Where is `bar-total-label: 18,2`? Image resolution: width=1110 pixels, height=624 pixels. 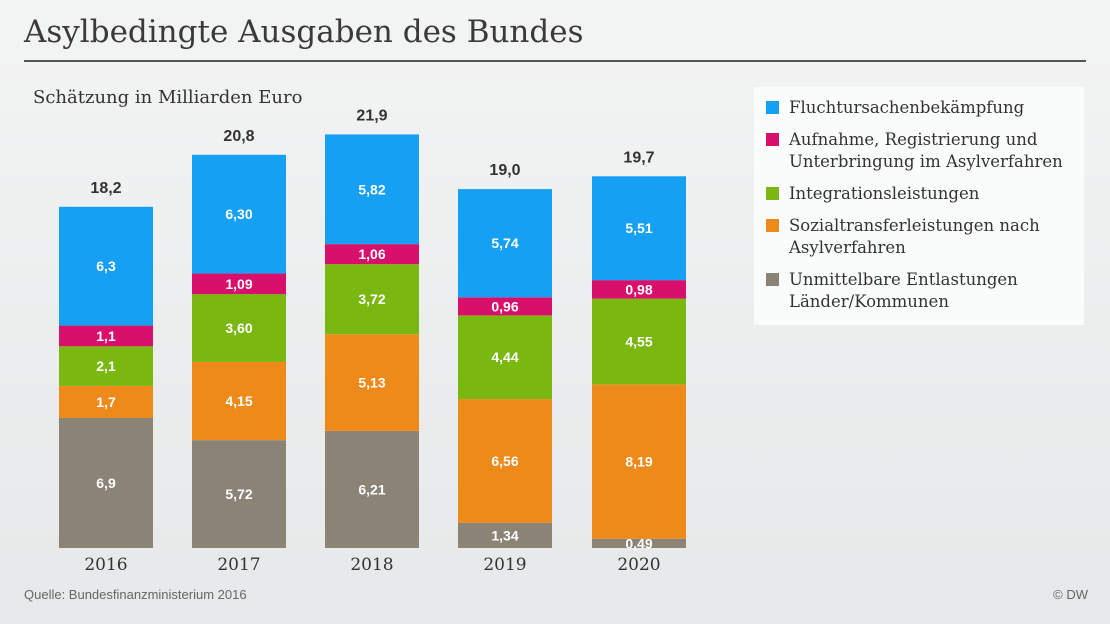
bar-total-label: 18,2 is located at coordinates (105, 188).